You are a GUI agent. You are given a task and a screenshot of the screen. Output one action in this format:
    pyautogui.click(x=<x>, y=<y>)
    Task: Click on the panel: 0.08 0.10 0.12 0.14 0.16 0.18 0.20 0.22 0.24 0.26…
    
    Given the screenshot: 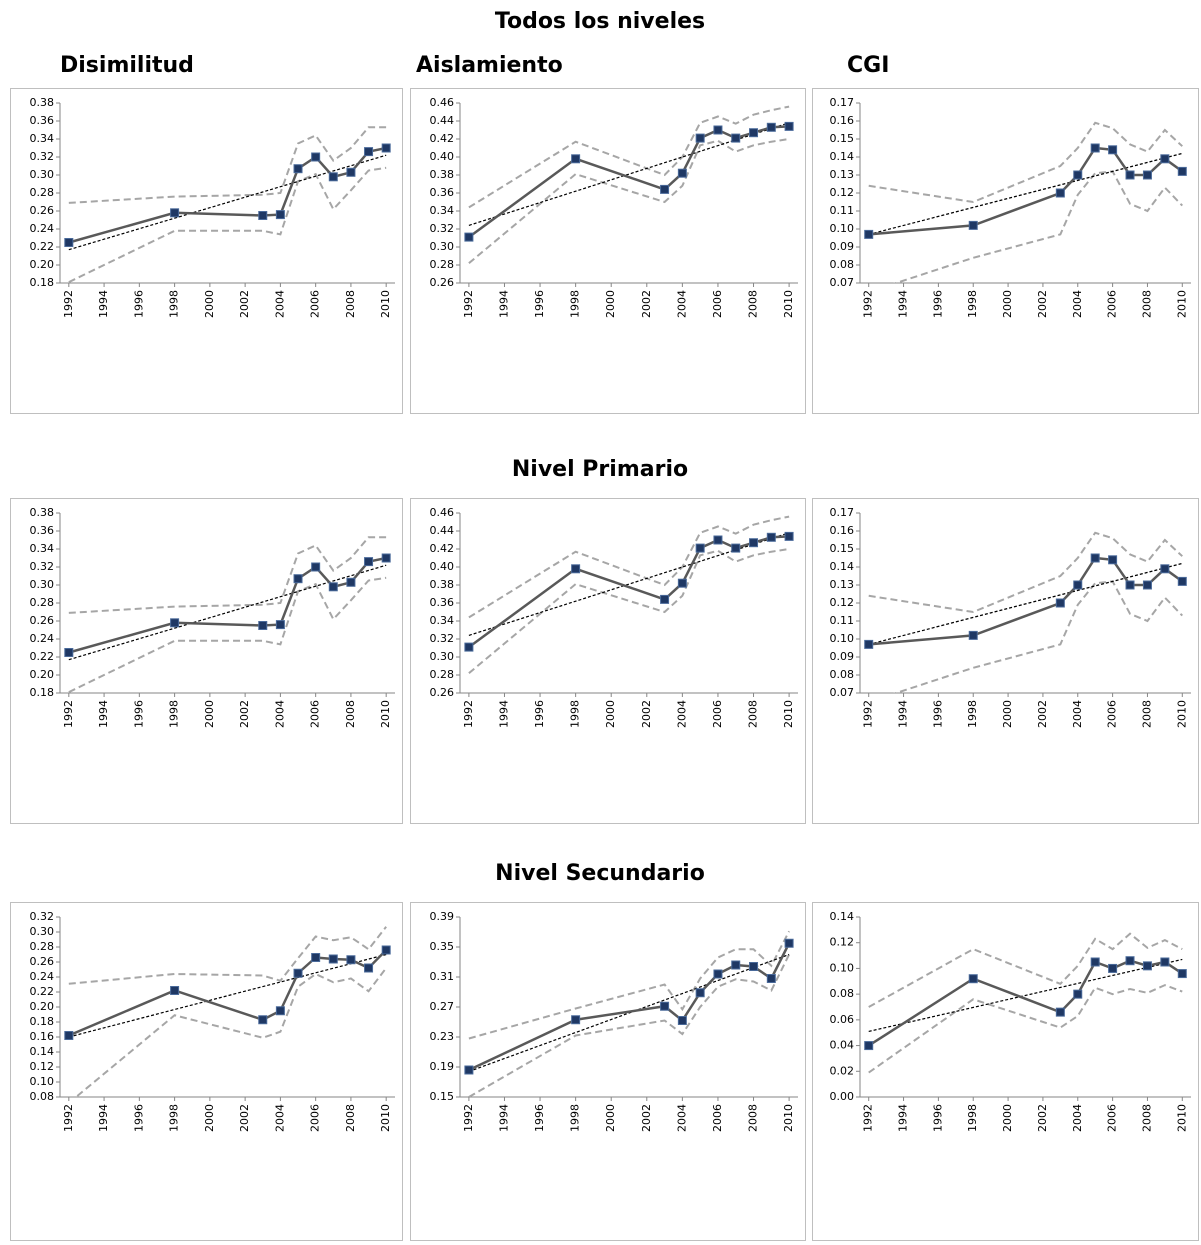 What is the action you would take?
    pyautogui.click(x=206, y=1071)
    